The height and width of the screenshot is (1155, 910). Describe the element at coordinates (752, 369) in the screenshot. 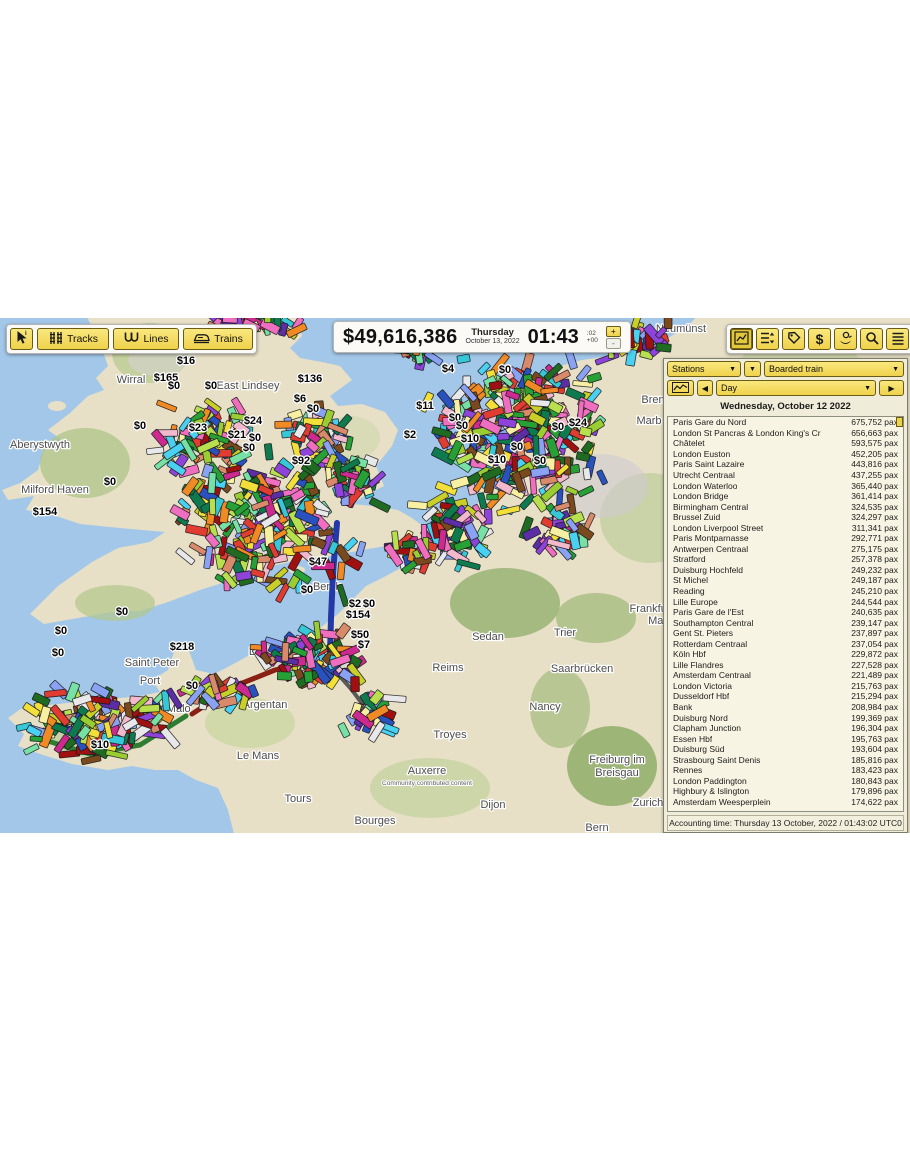

I see `dataset-extra-dropdown: ▼` at that location.